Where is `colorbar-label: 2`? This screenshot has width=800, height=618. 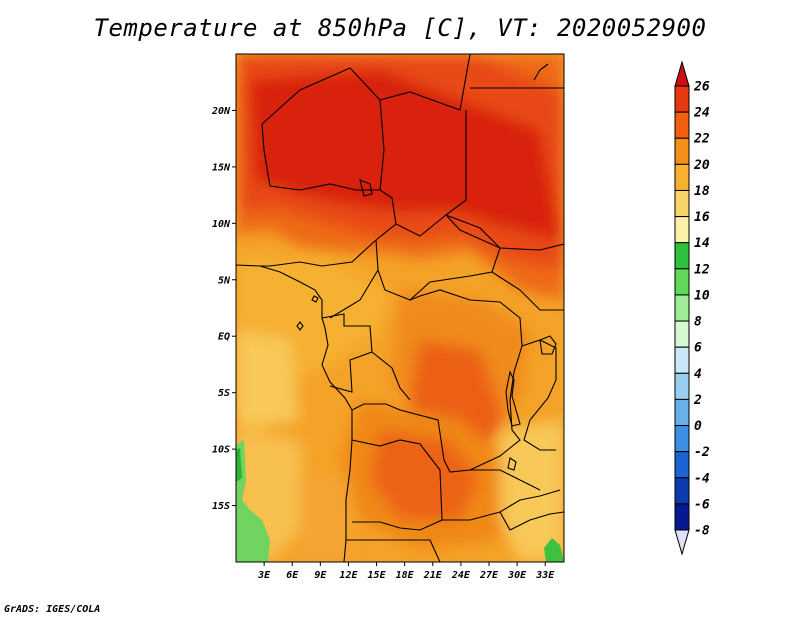 colorbar-label: 2 is located at coordinates (697, 400).